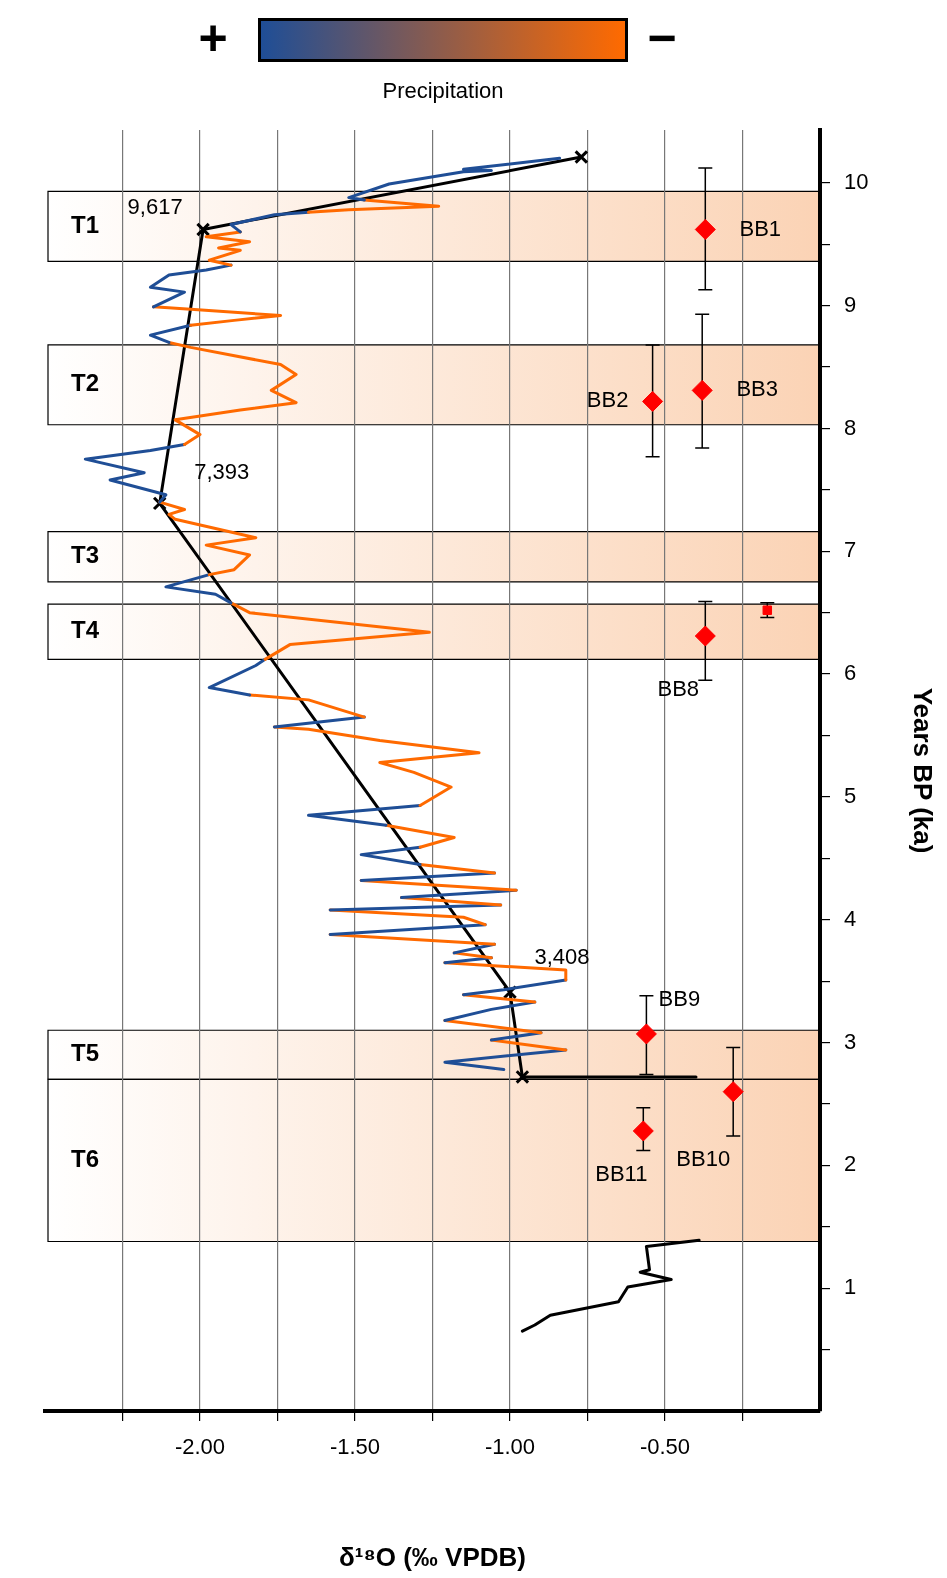 The width and height of the screenshot is (947, 1578). I want to click on annotation: 7,393, so click(222, 472).